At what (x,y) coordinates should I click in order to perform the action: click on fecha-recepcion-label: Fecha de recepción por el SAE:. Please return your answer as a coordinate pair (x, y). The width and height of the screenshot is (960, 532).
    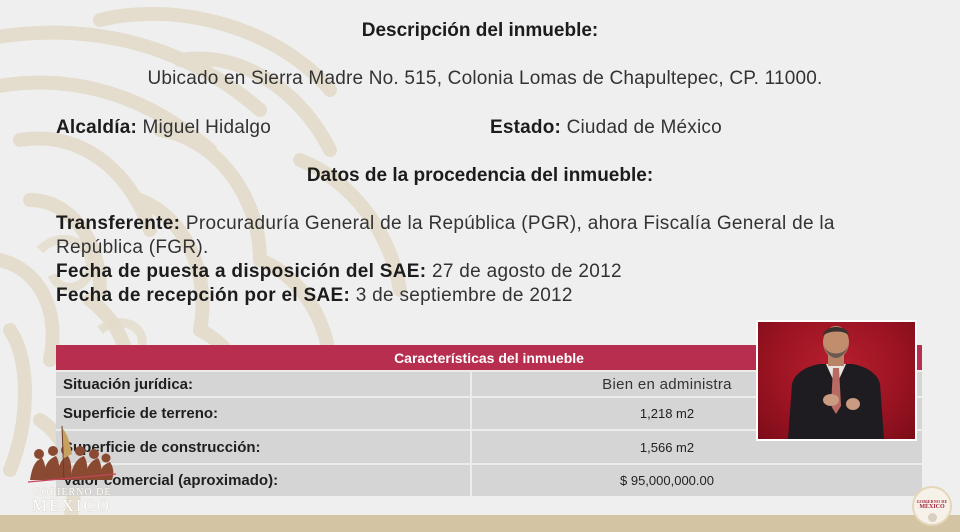
    Looking at the image, I should click on (203, 295).